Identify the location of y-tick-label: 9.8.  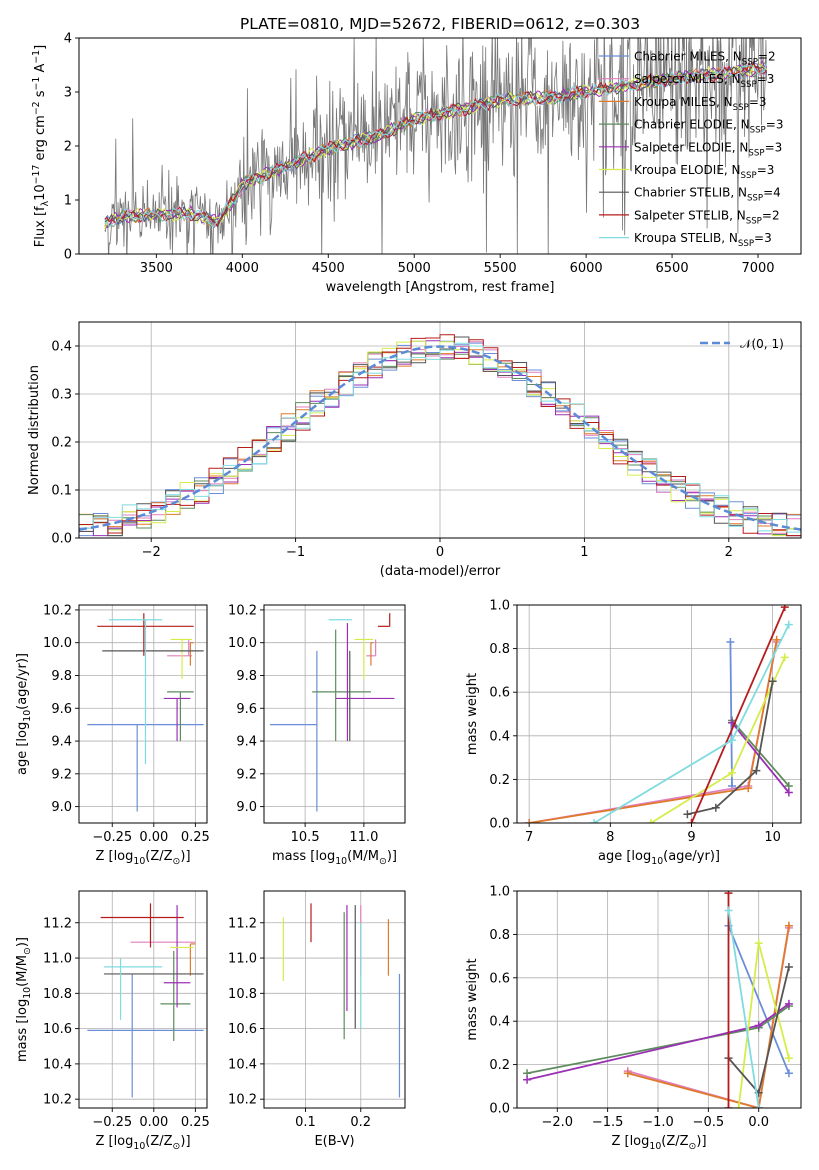
(246, 676).